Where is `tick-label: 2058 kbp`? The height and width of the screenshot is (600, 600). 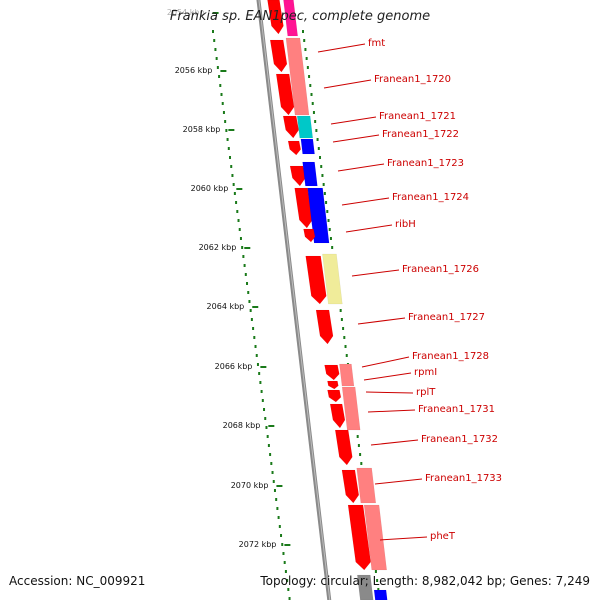 tick-label: 2058 kbp is located at coordinates (202, 129).